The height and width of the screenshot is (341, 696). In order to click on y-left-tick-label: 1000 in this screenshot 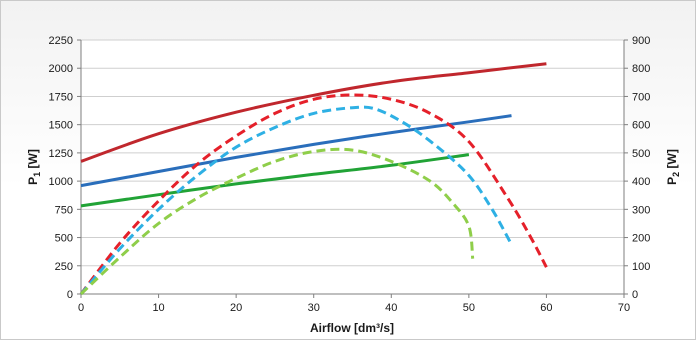, I will do `click(61, 182)`.